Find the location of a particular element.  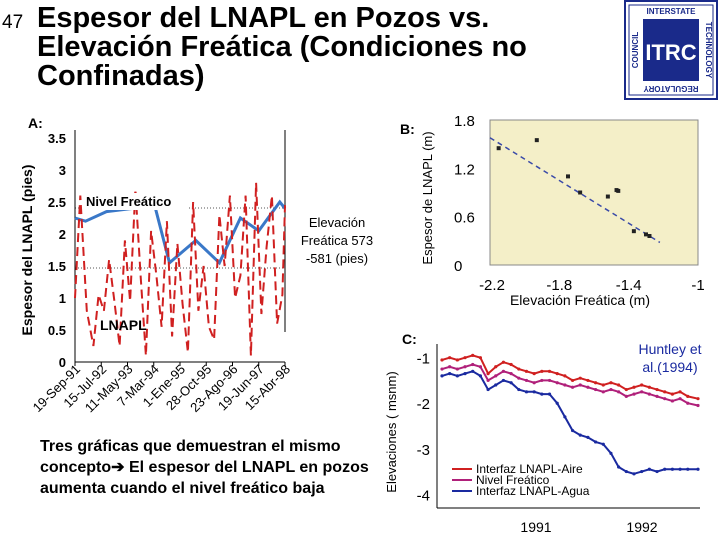

chart-a-annotation-bg is located at coordinates (334, 240).